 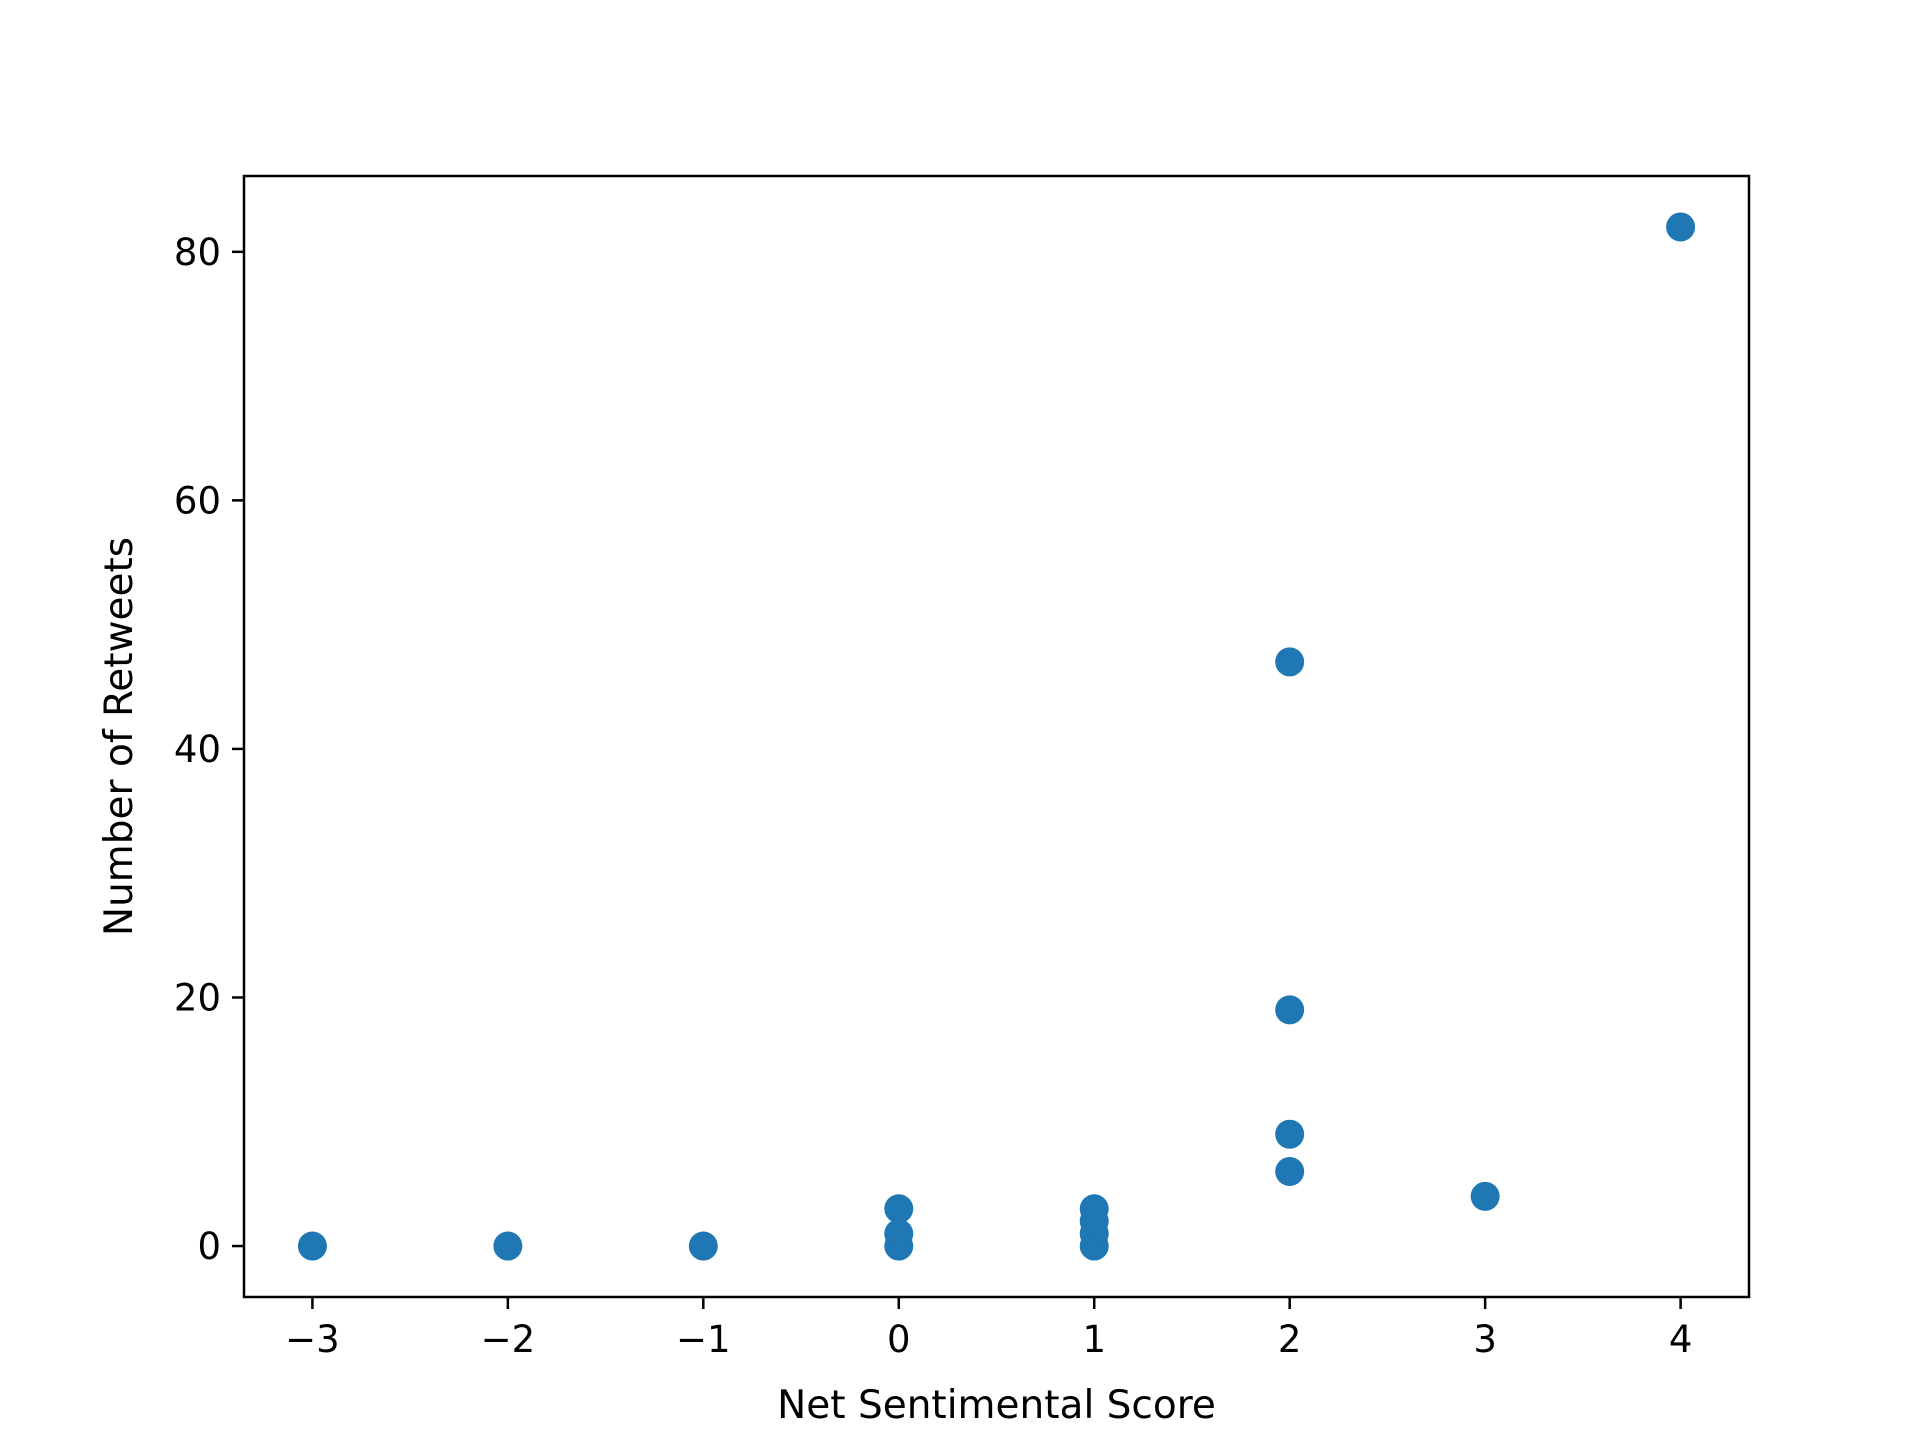 I want to click on x-tick-label: −1, so click(x=703, y=1339).